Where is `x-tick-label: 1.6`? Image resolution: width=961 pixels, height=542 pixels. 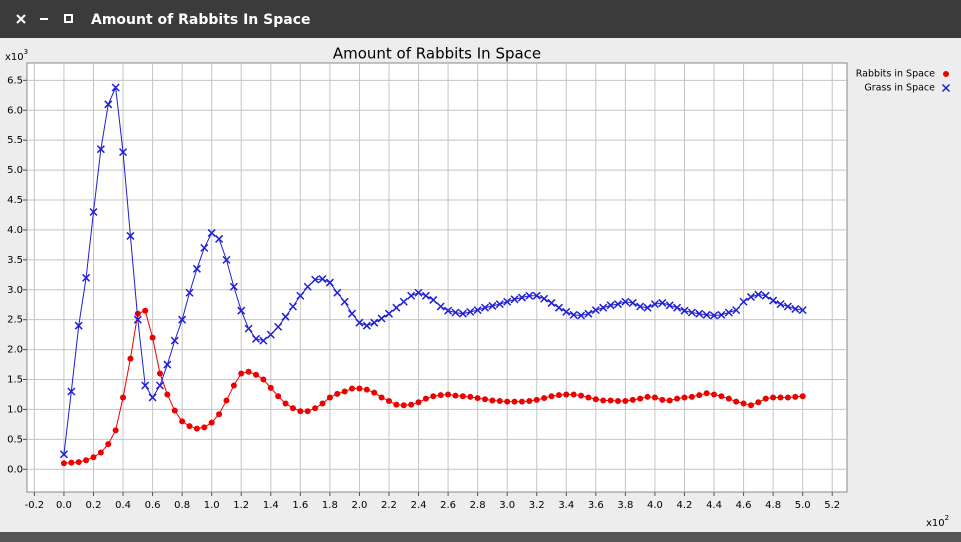 x-tick-label: 1.6 is located at coordinates (300, 505).